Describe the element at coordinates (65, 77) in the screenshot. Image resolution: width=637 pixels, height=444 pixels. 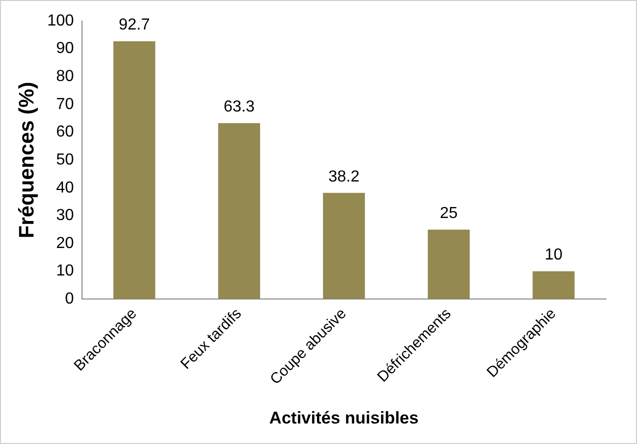
I see `y-tick-label: 80` at that location.